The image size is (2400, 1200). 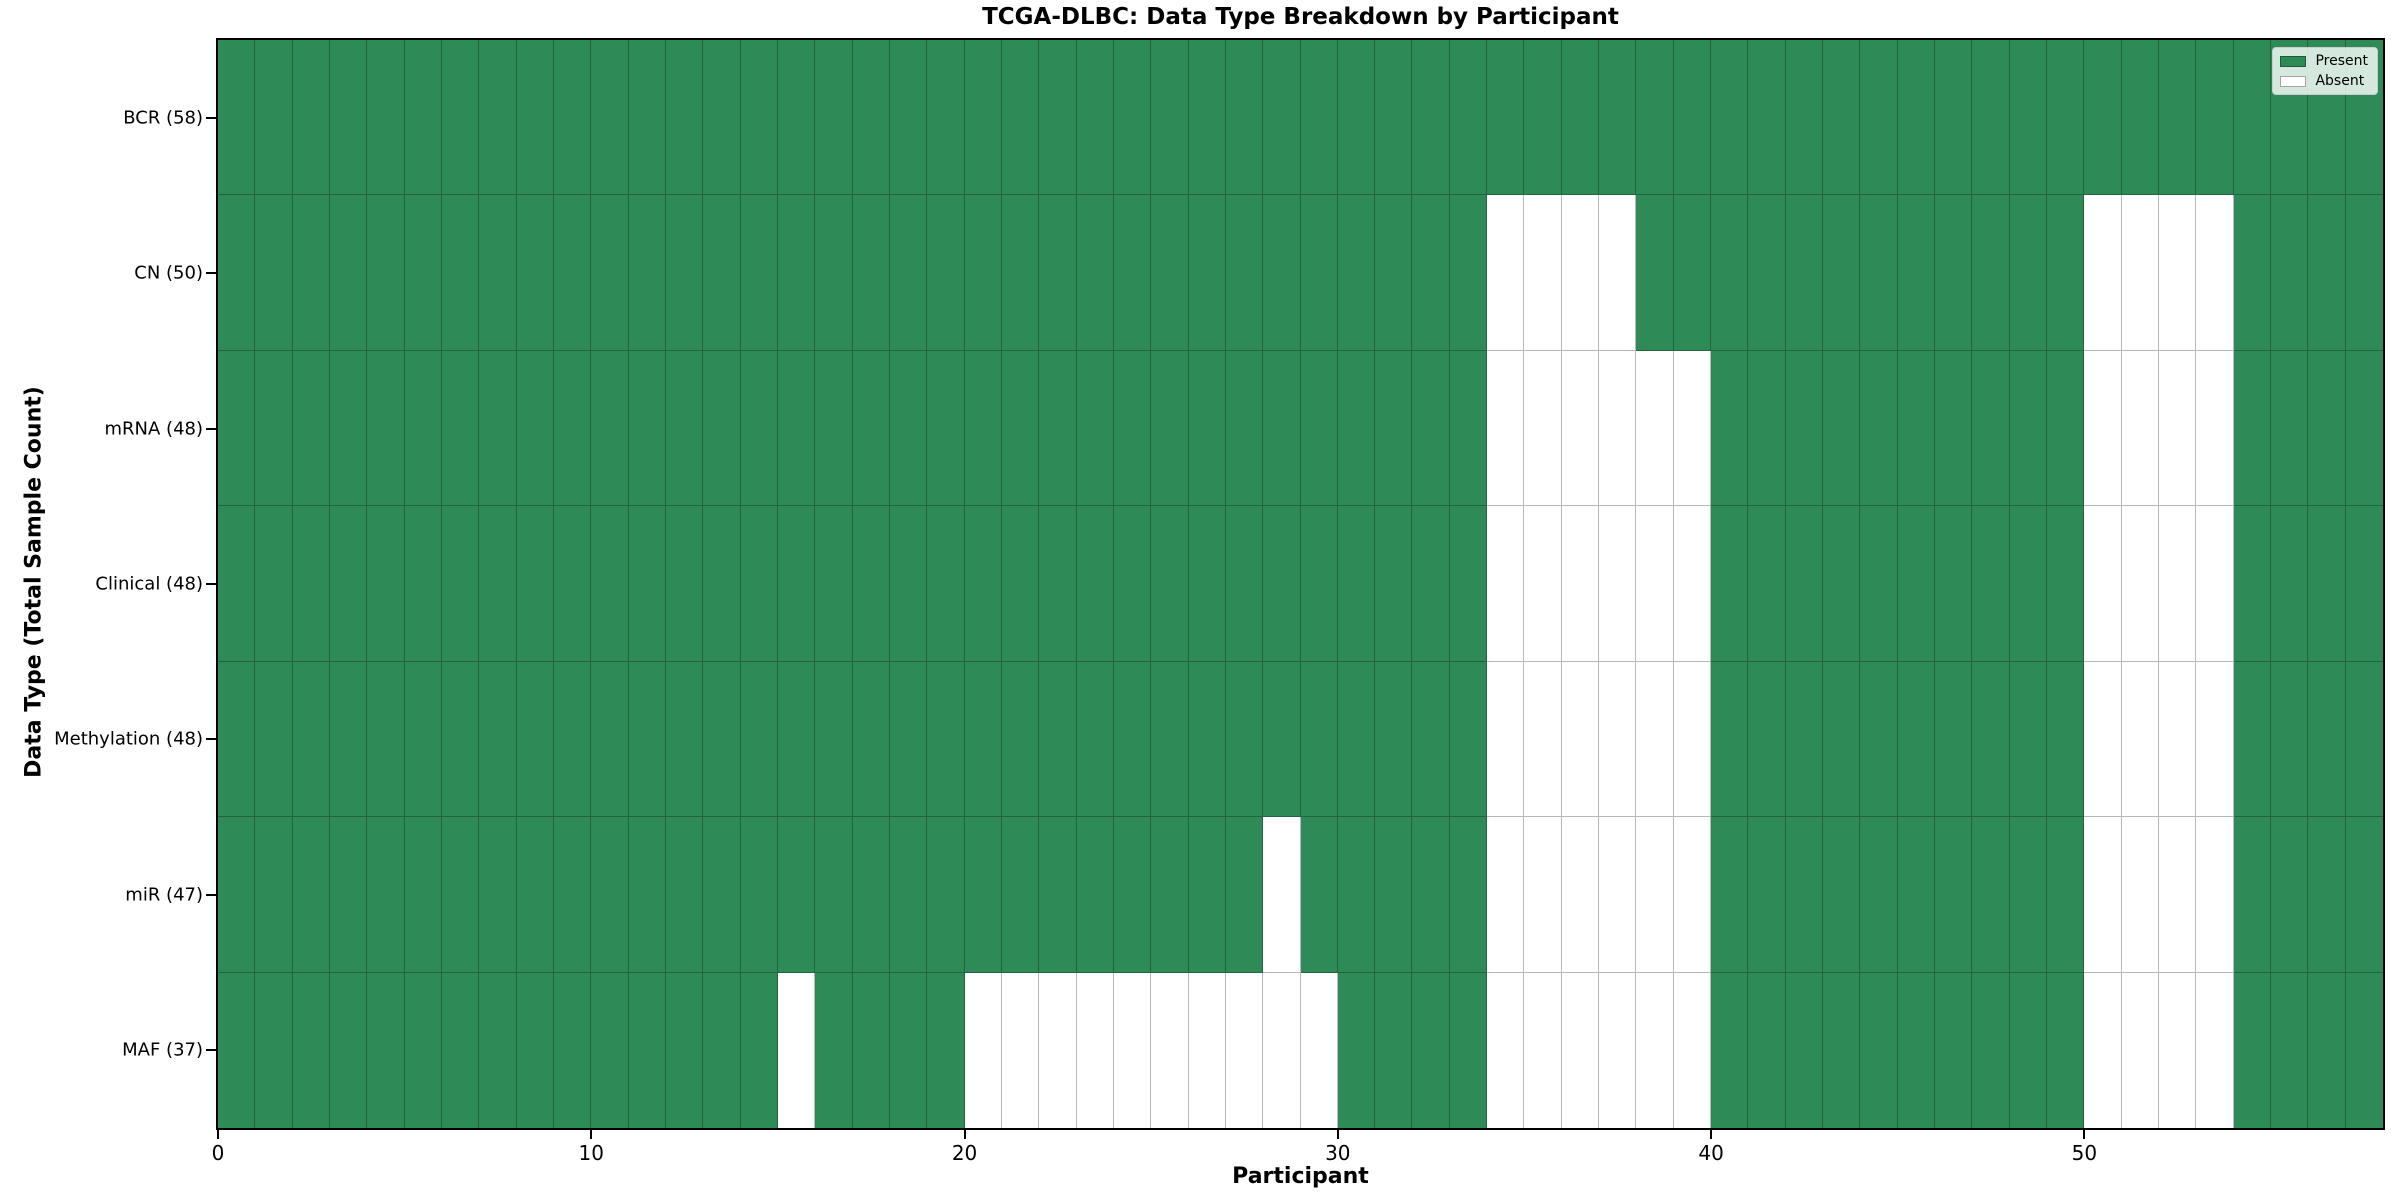 I want to click on legend-swatch-present, so click(x=2293, y=61).